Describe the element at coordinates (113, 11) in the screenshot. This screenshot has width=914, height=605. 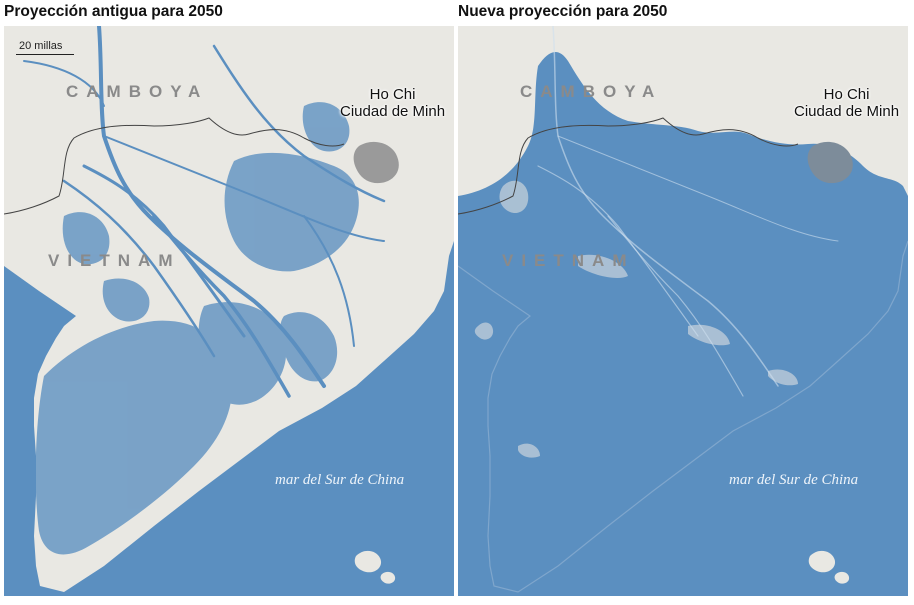
I see `old-projection-title: Proyección antigua para 2050` at that location.